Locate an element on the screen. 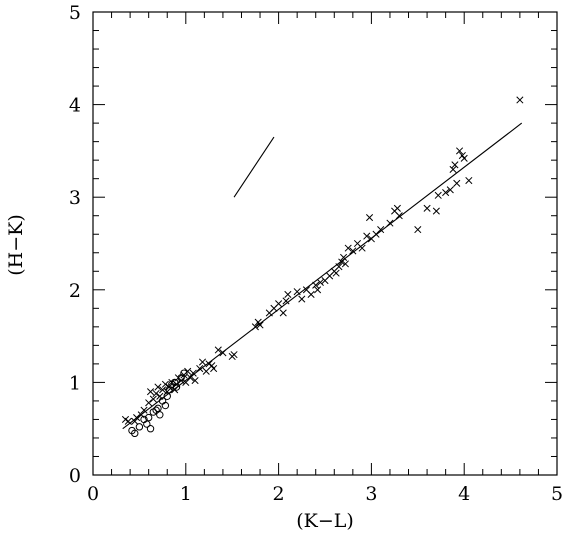 The image size is (570, 535). x-tick-label: 1 is located at coordinates (186, 494).